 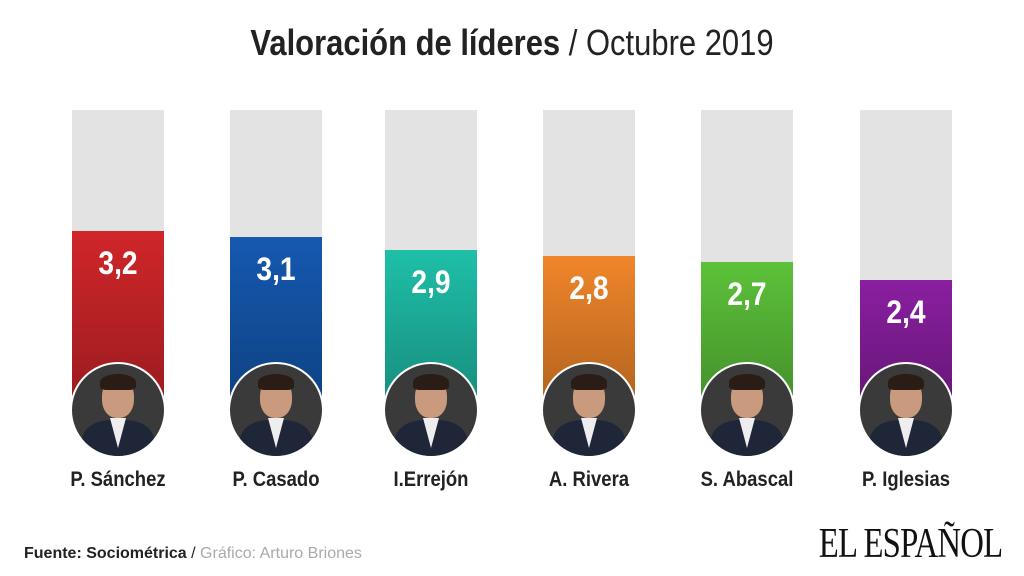 What do you see at coordinates (431, 479) in the screenshot?
I see `category-label: I.Errejón` at bounding box center [431, 479].